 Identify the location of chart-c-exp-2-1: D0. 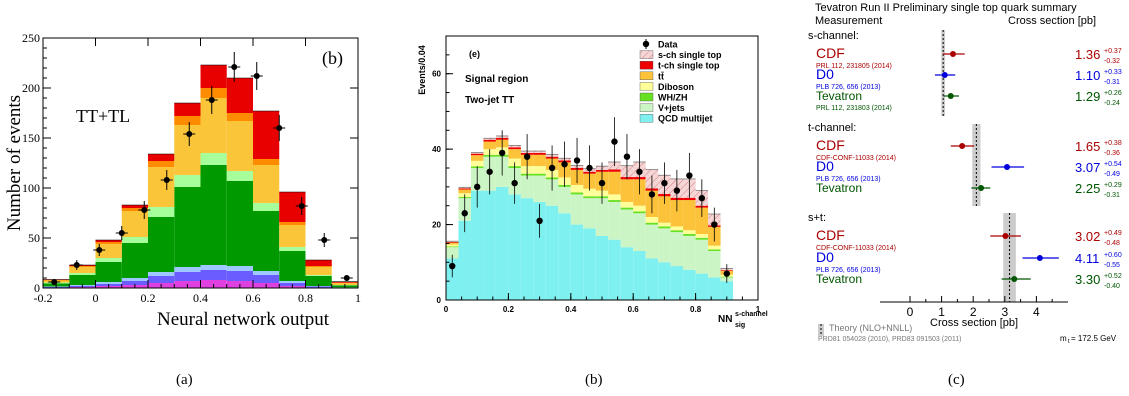
(825, 257).